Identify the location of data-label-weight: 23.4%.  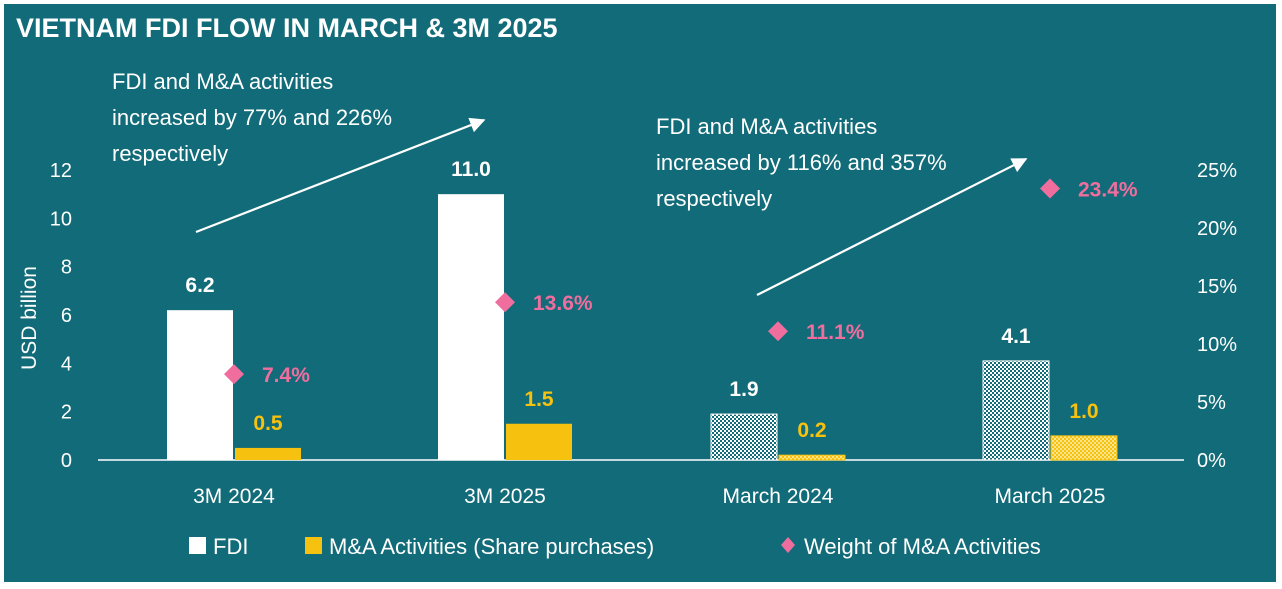
(1108, 190).